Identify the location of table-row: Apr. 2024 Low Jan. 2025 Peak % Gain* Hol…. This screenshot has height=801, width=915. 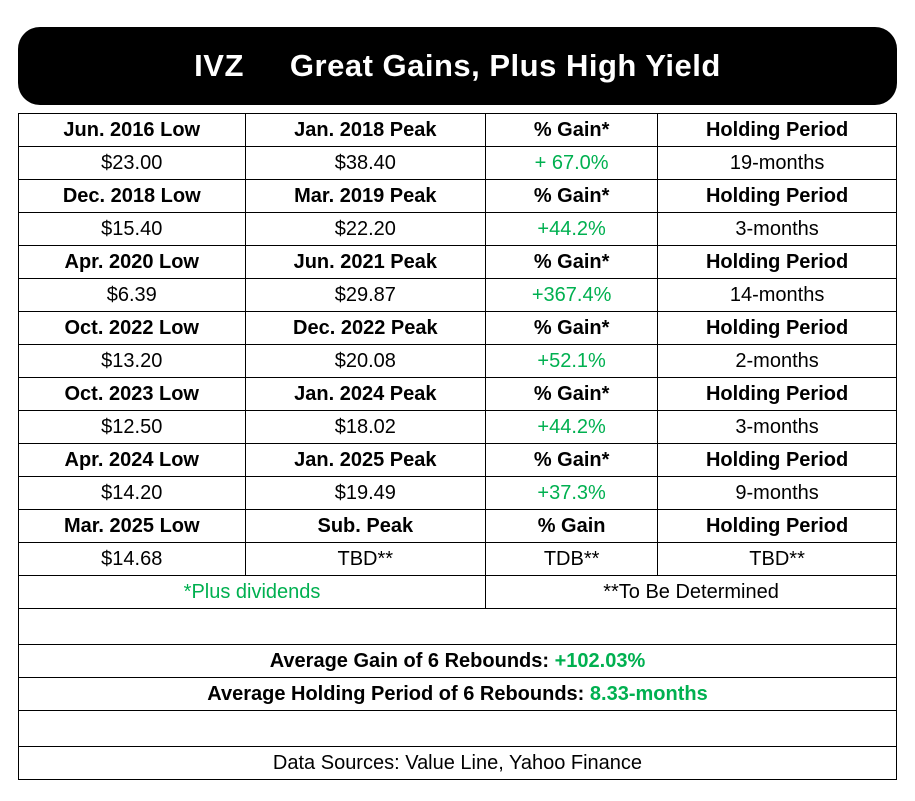
(457, 460).